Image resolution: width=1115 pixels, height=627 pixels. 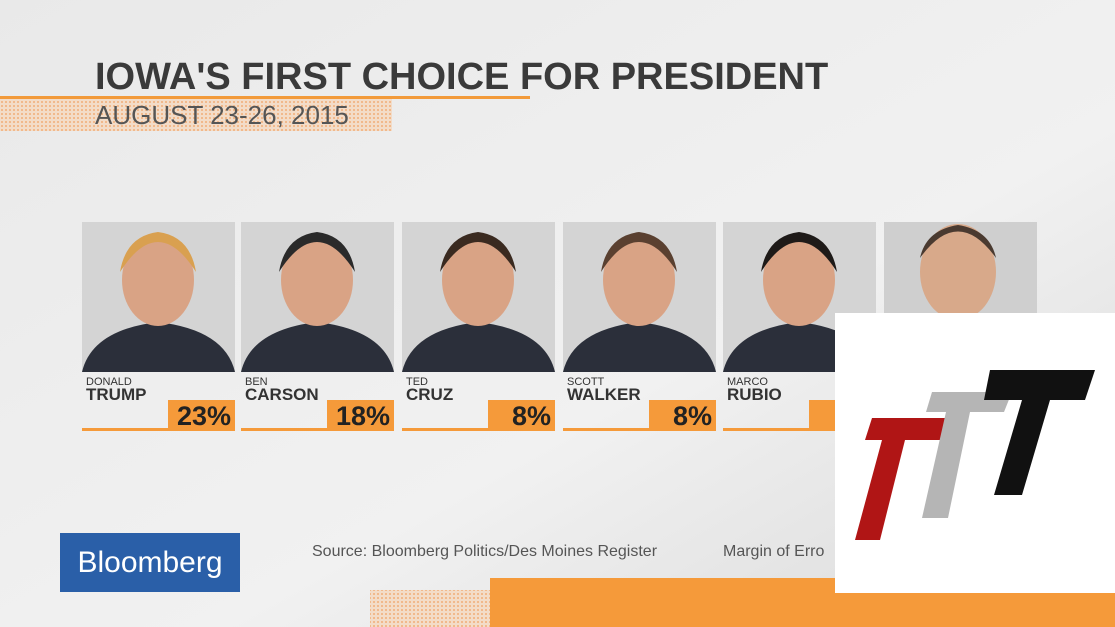 I want to click on subtitle-band, so click(x=196, y=115).